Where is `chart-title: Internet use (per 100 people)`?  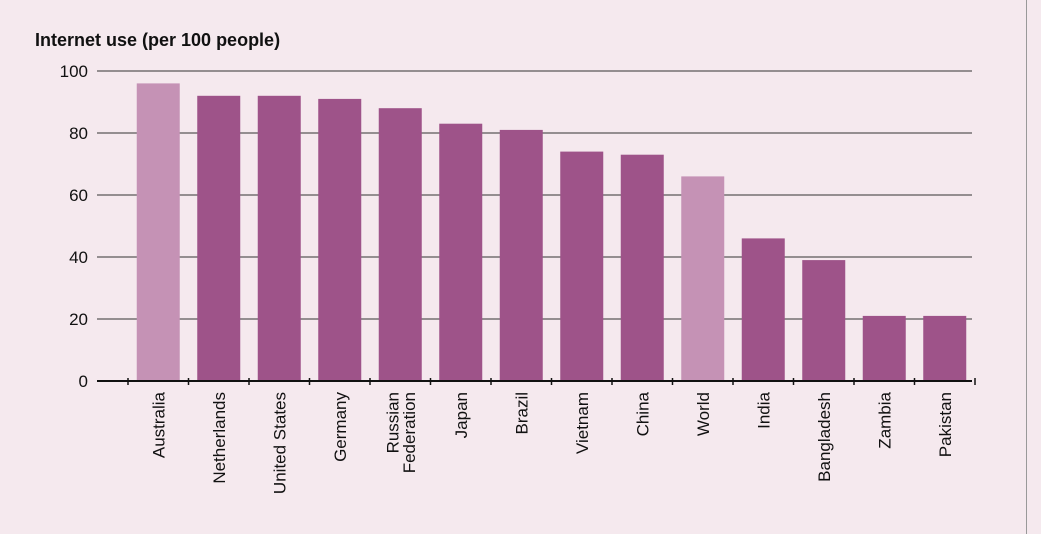
chart-title: Internet use (per 100 people) is located at coordinates (157, 40).